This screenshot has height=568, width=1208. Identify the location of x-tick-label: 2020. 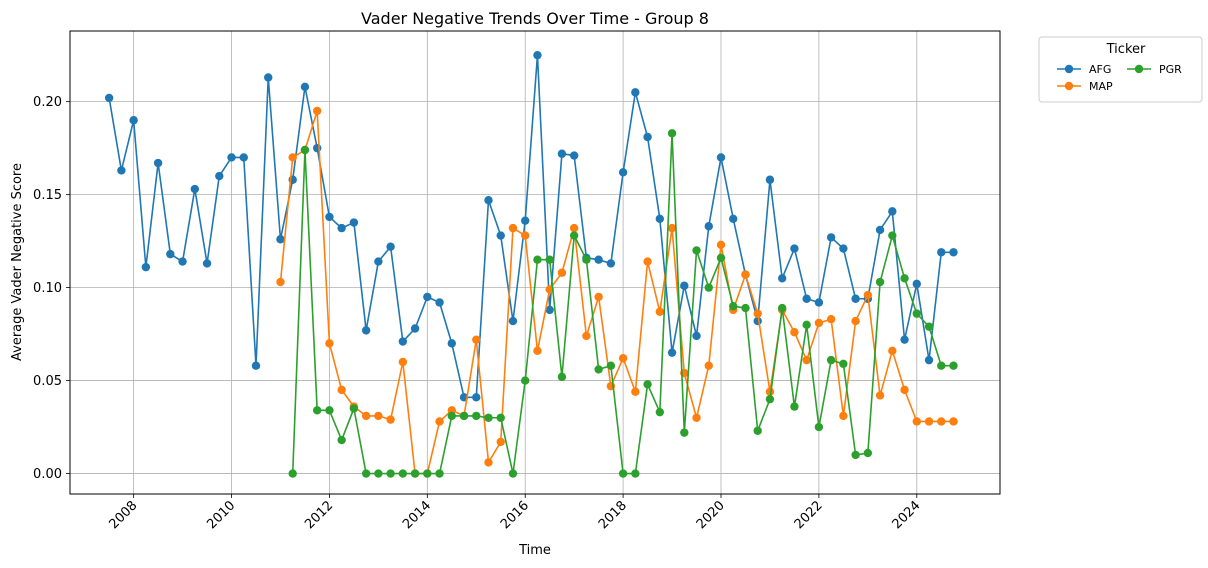
(711, 515).